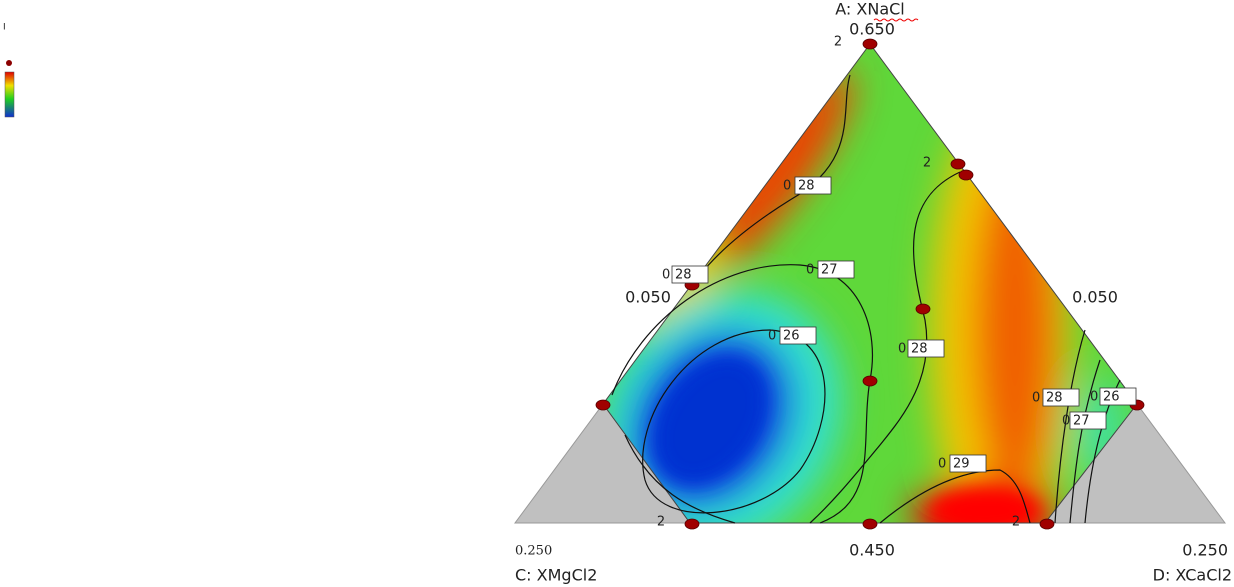 The image size is (1234, 587). What do you see at coordinates (556, 575) in the screenshot?
I see `left-label: C: XMgCl2` at bounding box center [556, 575].